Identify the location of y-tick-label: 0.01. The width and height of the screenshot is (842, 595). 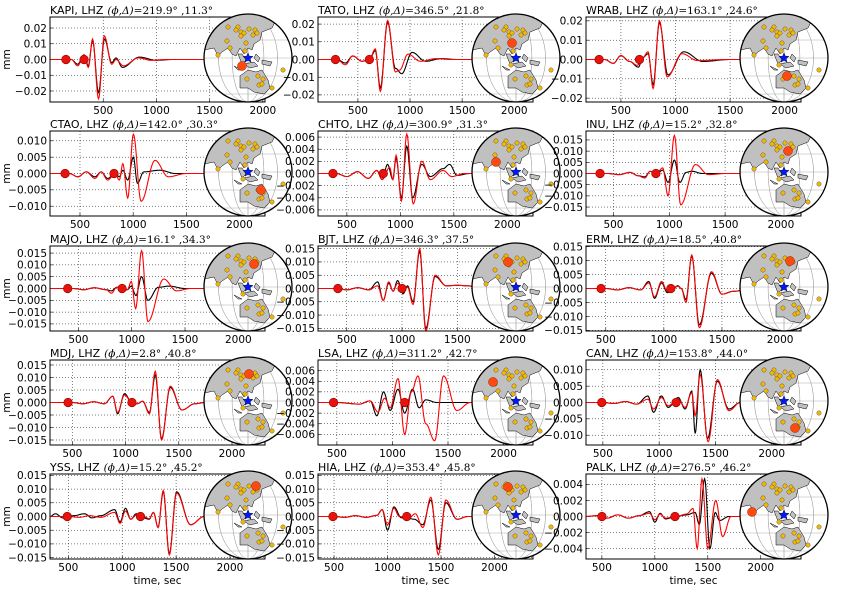
(35, 45).